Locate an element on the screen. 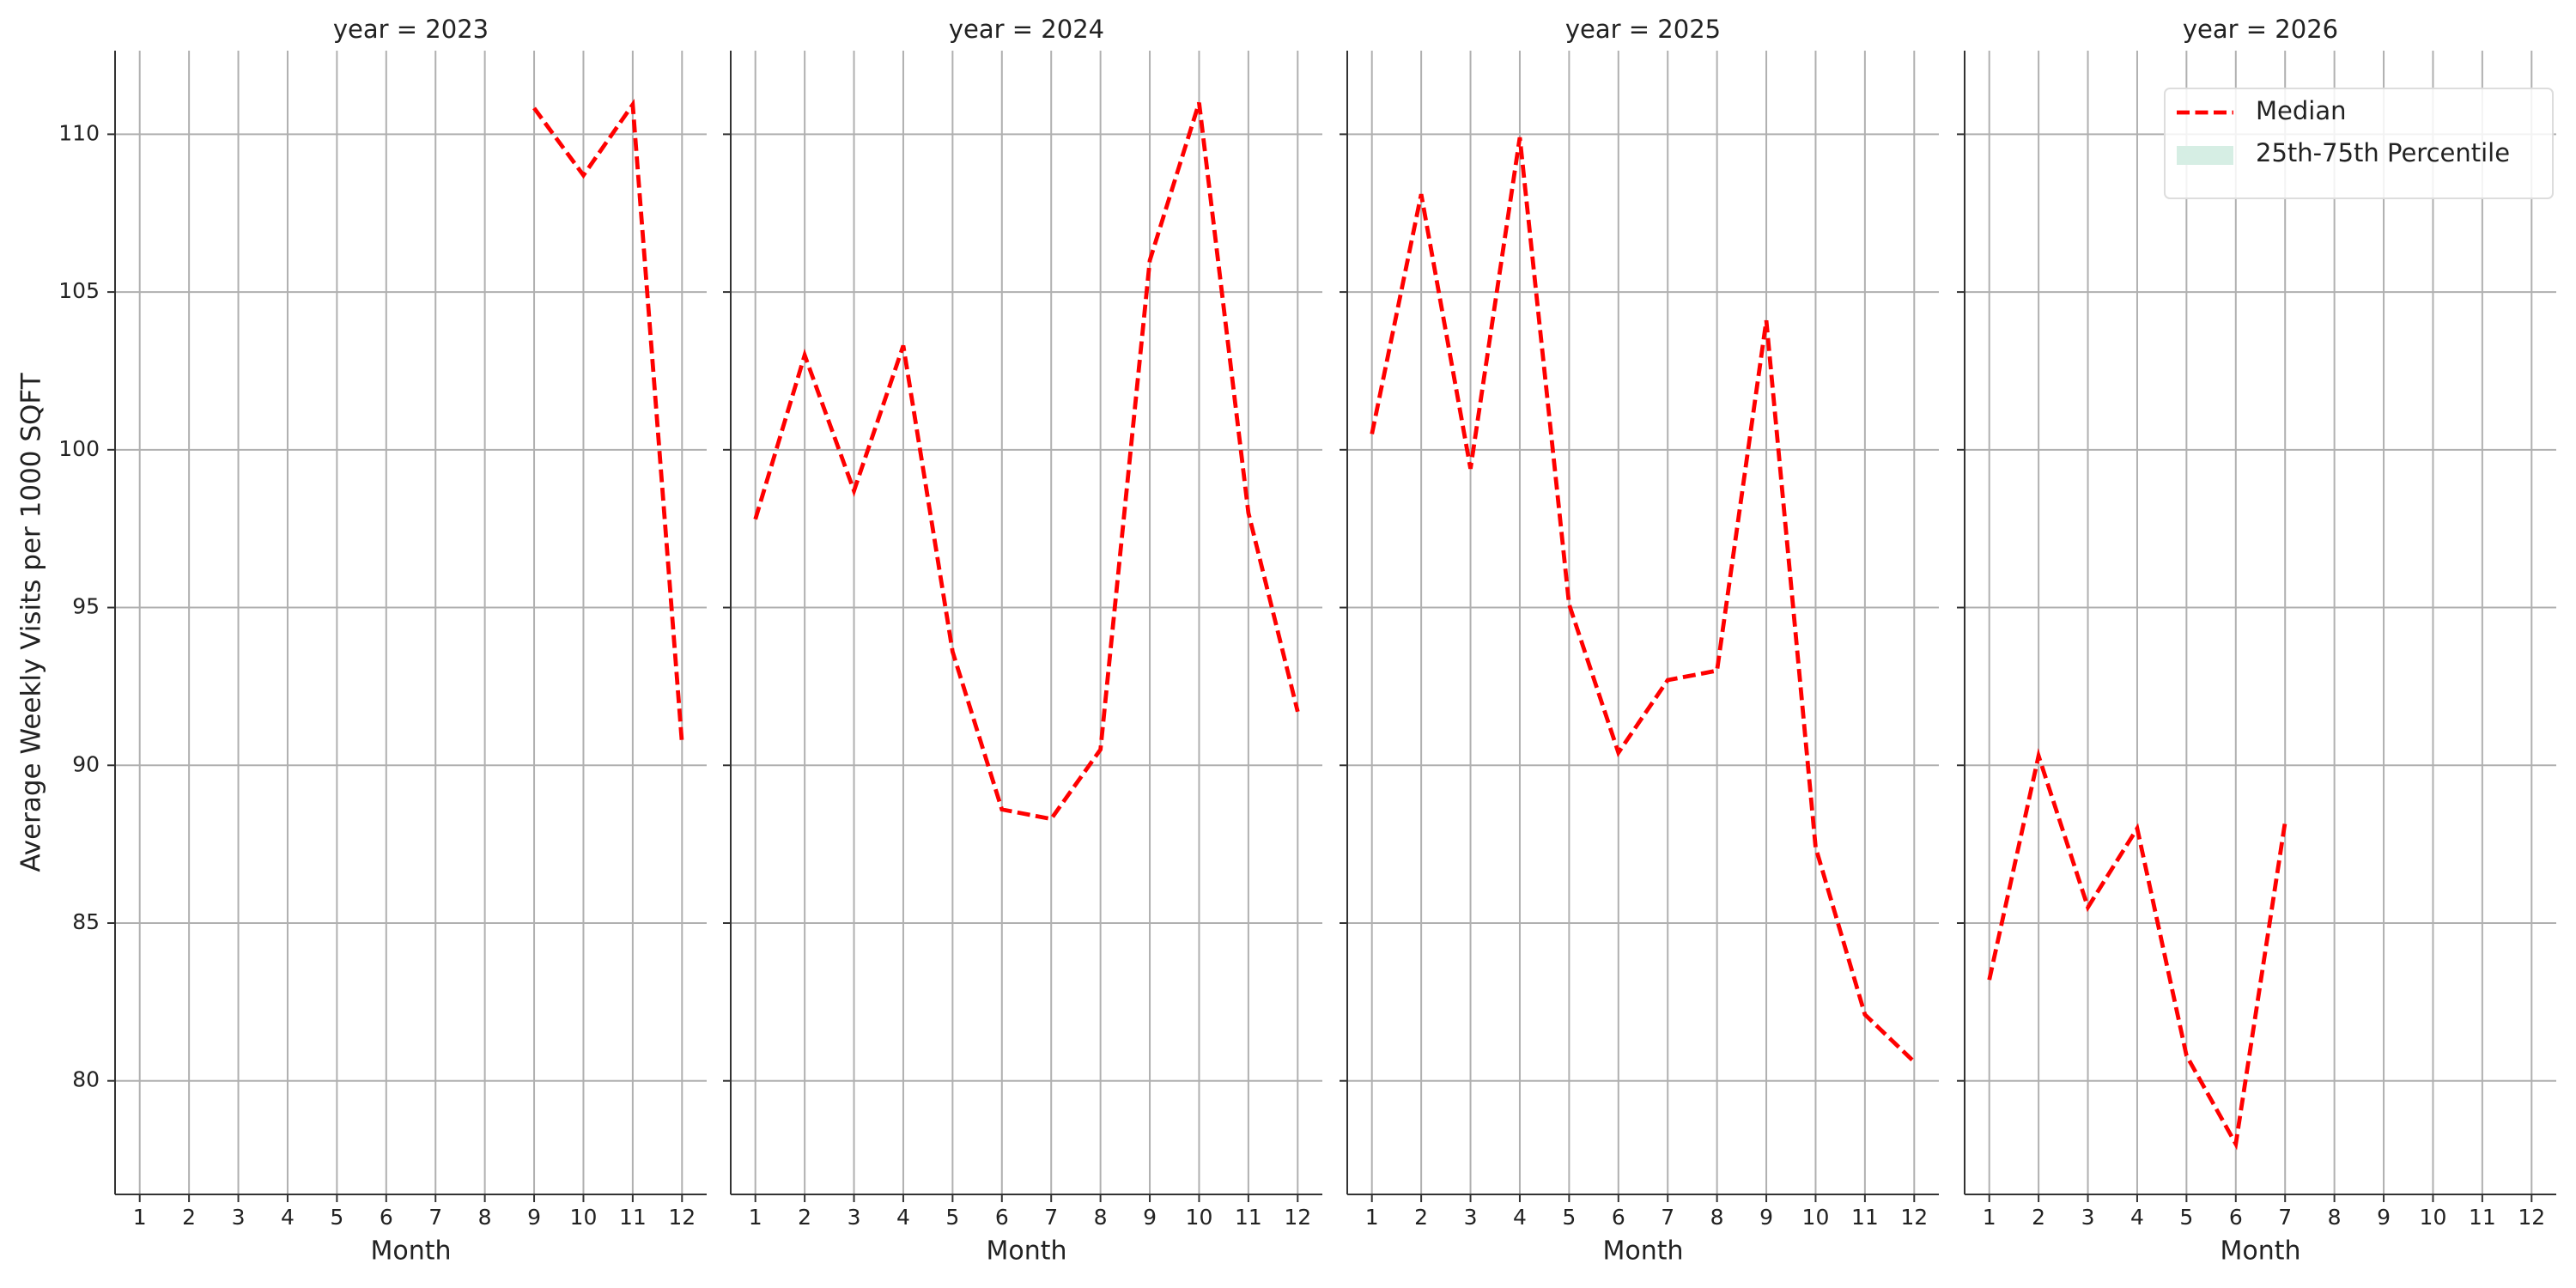  y-tick-label: 90 is located at coordinates (86, 764).